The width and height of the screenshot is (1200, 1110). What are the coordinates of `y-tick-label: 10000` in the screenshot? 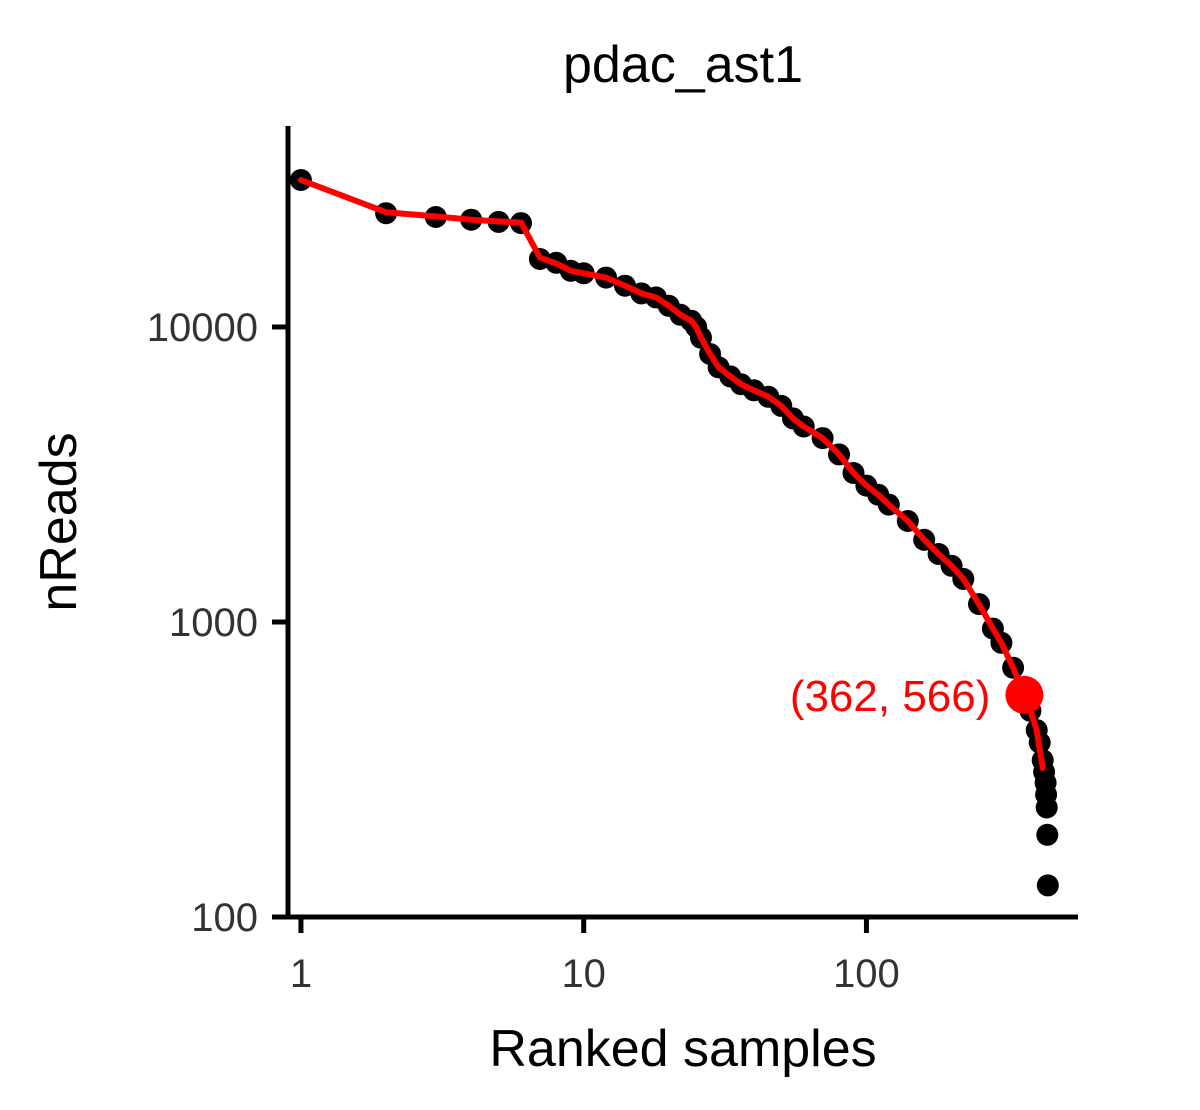 It's located at (202, 328).